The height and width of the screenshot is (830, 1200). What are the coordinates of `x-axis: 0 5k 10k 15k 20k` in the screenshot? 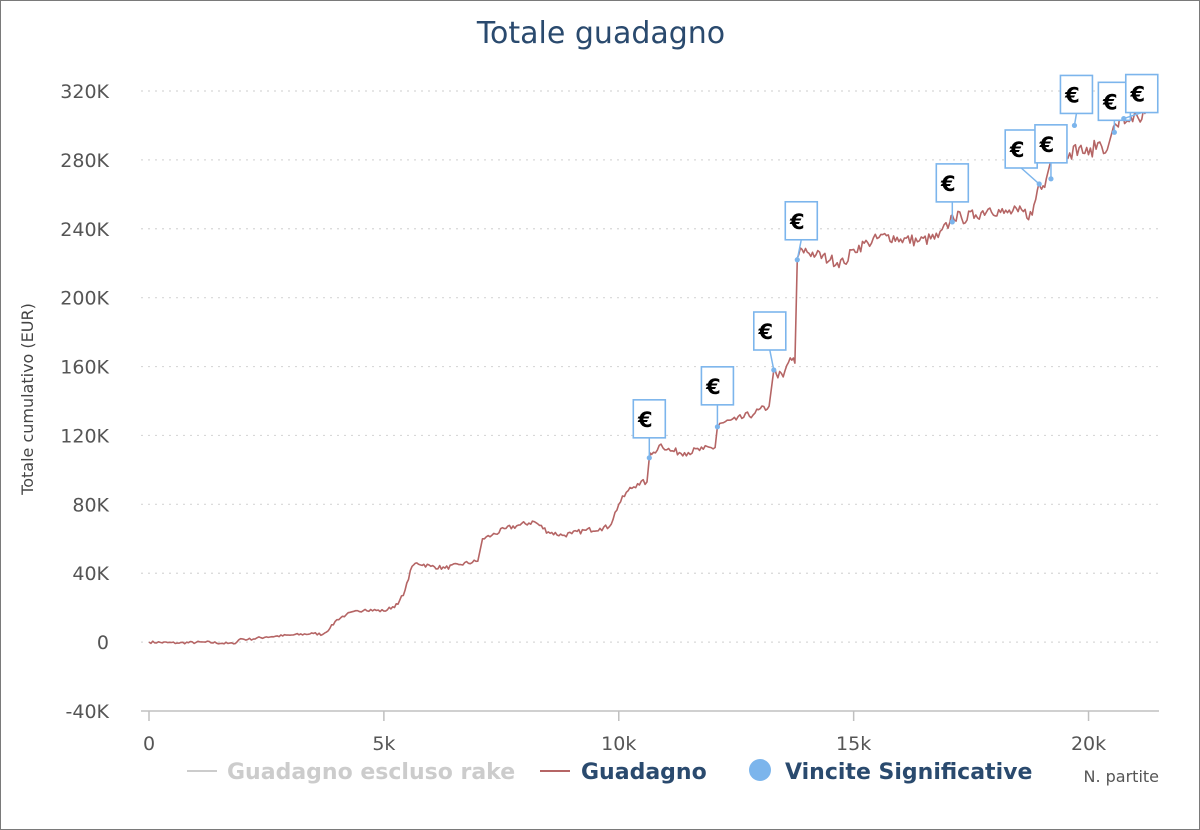 It's located at (650, 732).